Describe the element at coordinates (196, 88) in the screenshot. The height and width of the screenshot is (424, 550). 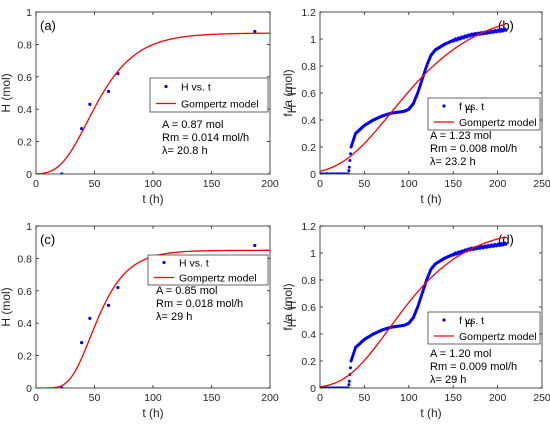
I see `legend-entry: H vs. t` at that location.